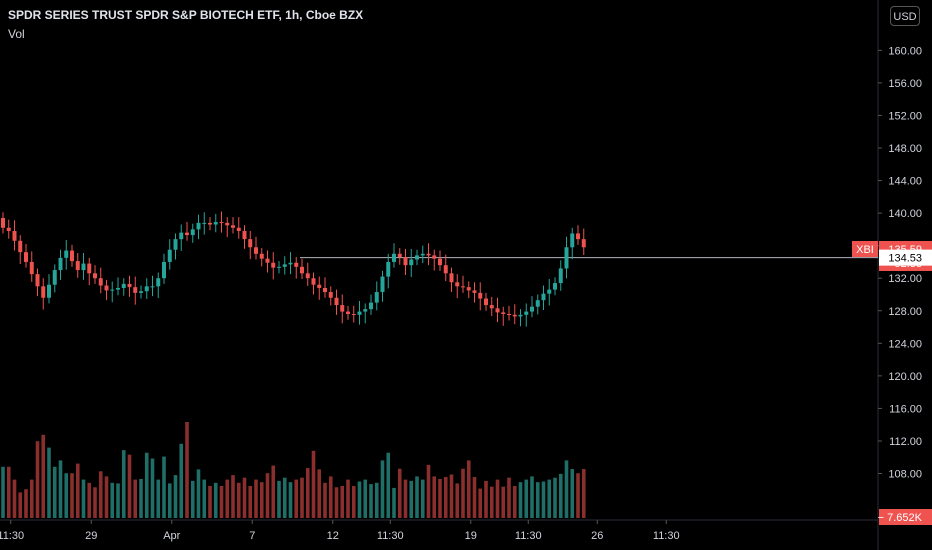  What do you see at coordinates (905, 214) in the screenshot?
I see `y-tick-label: 140.00` at bounding box center [905, 214].